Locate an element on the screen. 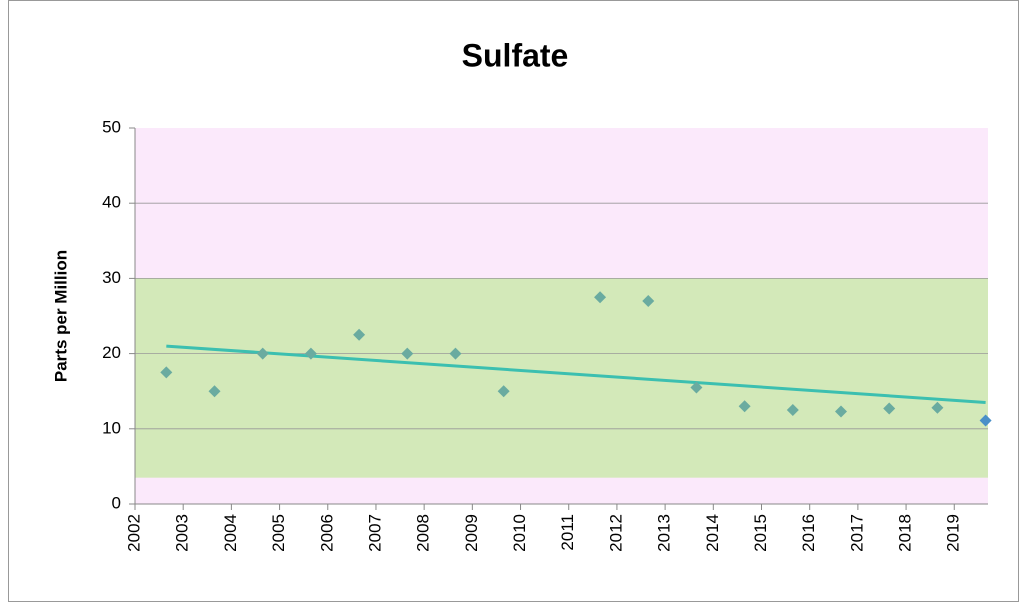 This screenshot has width=1020, height=608. trendline is located at coordinates (576, 374).